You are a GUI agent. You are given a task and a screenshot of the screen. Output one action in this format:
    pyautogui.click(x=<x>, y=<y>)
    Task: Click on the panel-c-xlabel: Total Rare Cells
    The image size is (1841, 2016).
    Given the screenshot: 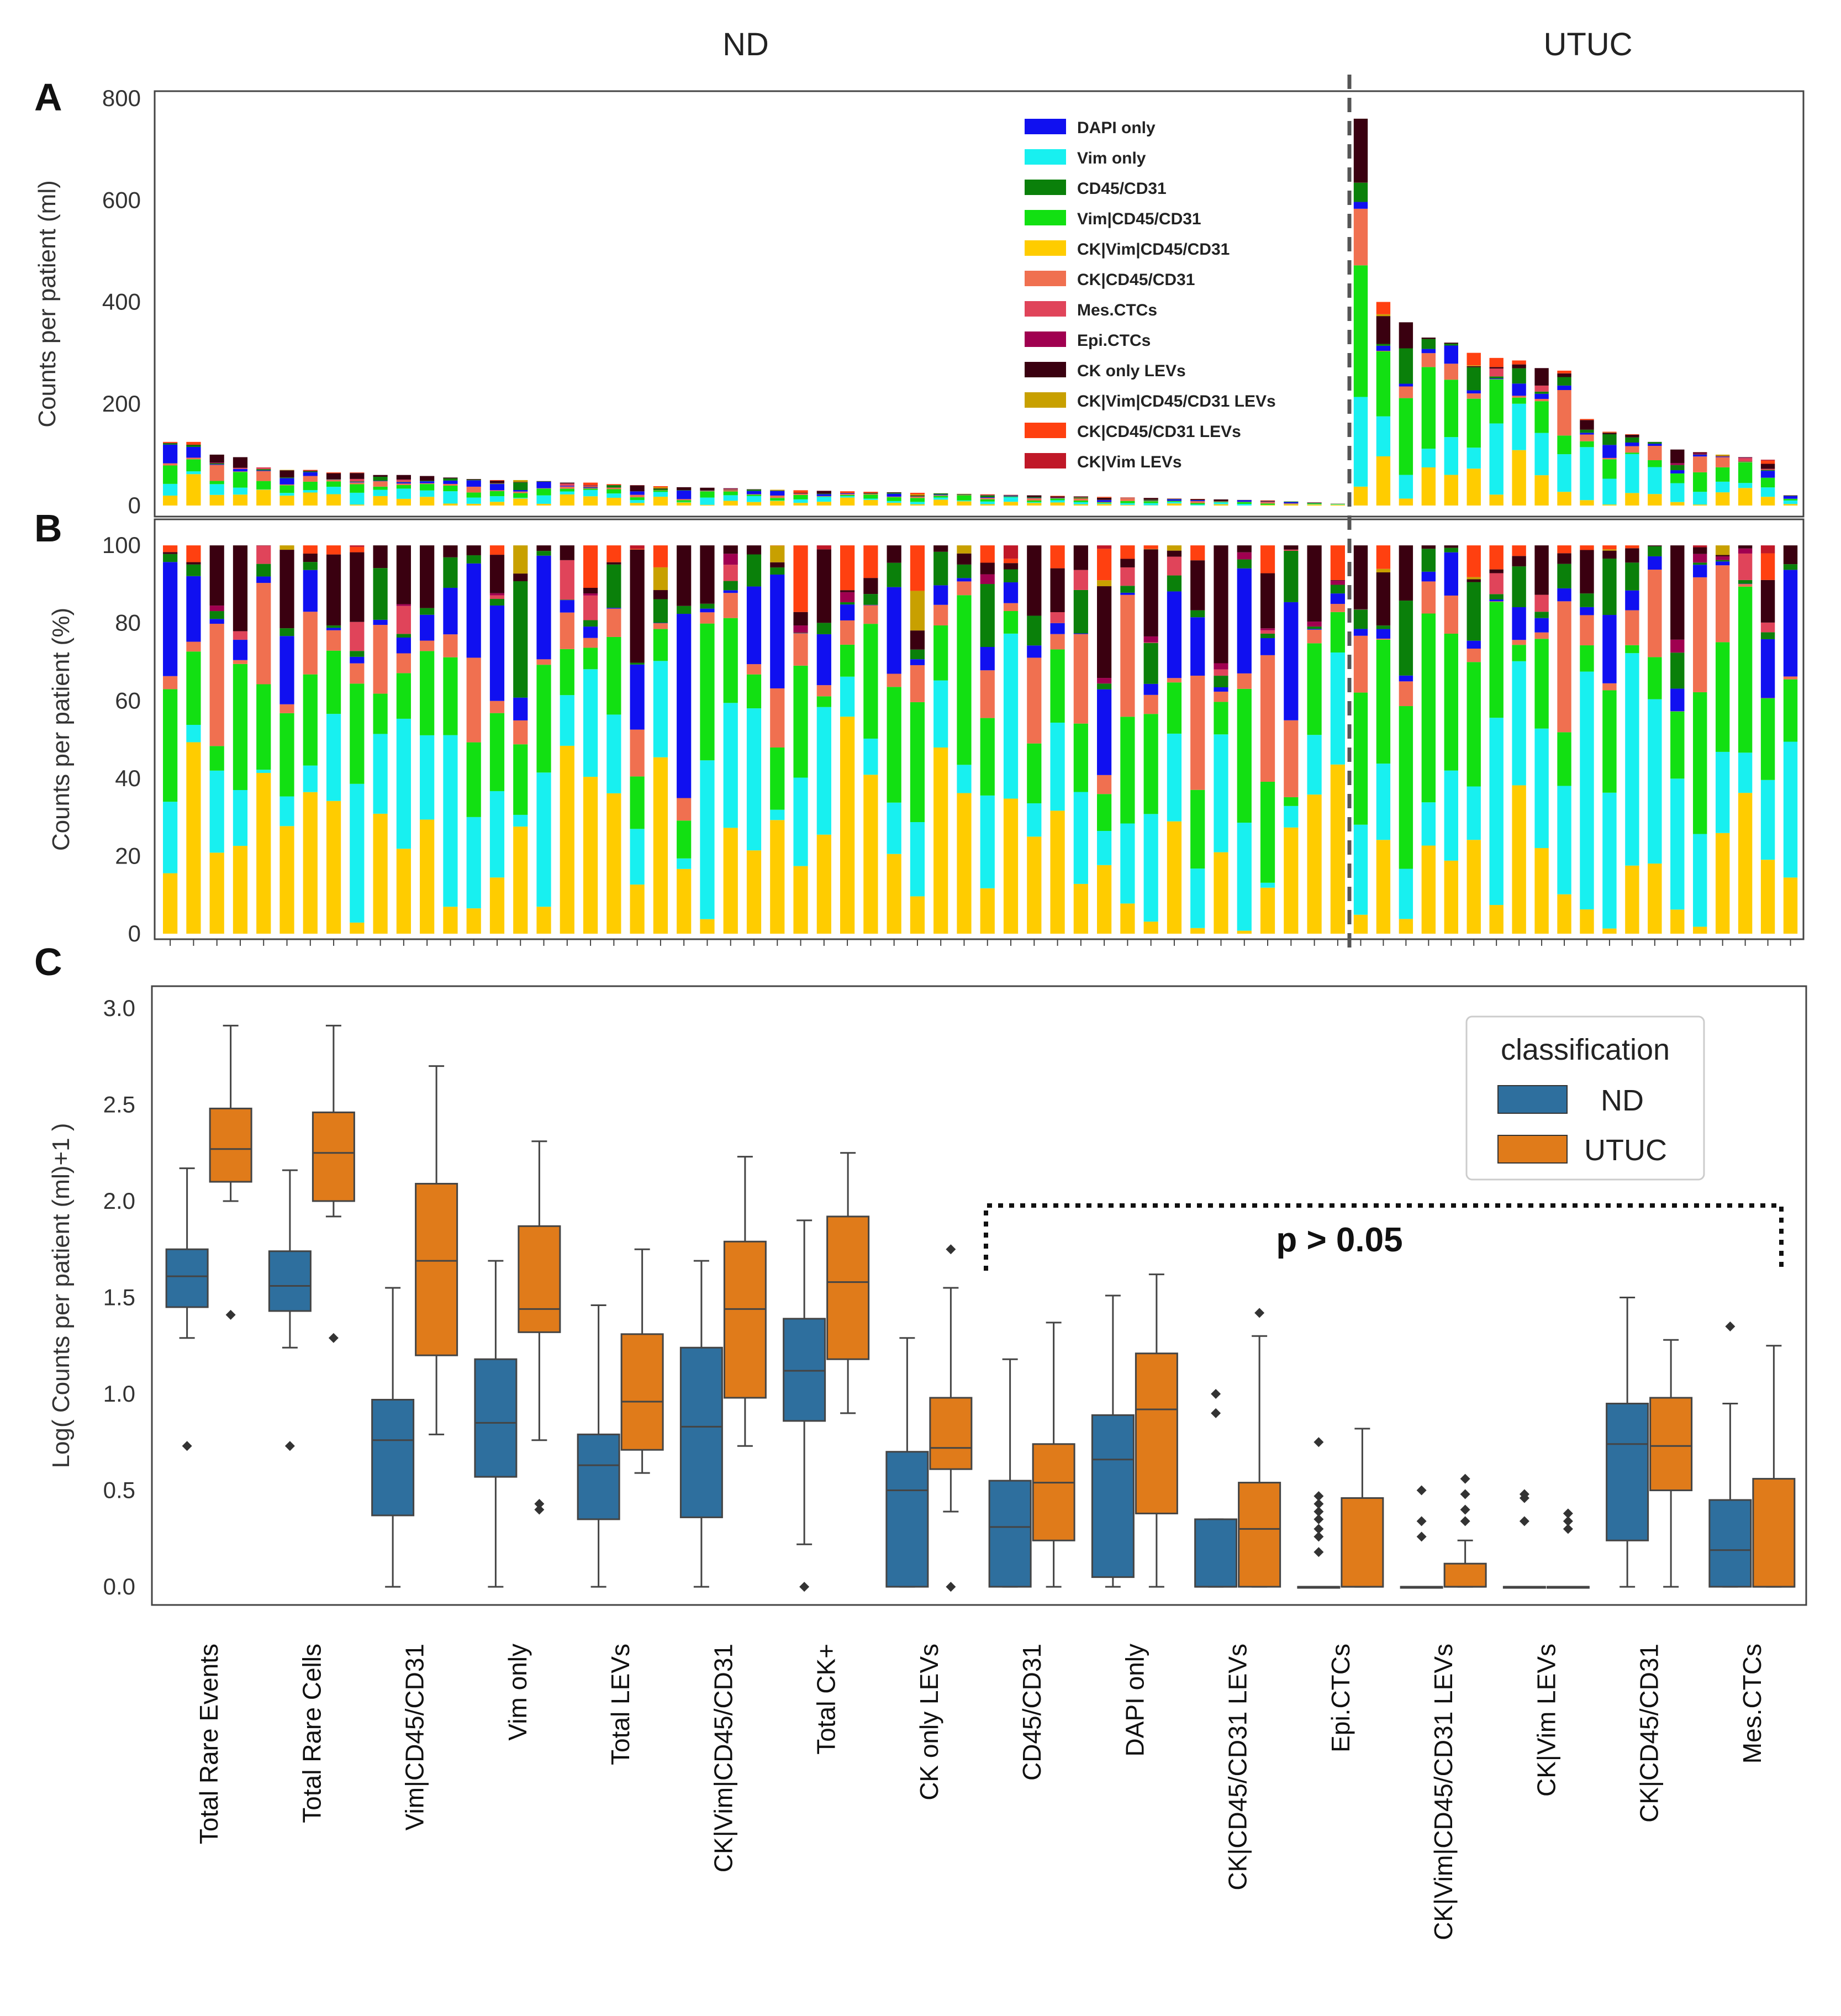 What is the action you would take?
    pyautogui.click(x=311, y=1733)
    